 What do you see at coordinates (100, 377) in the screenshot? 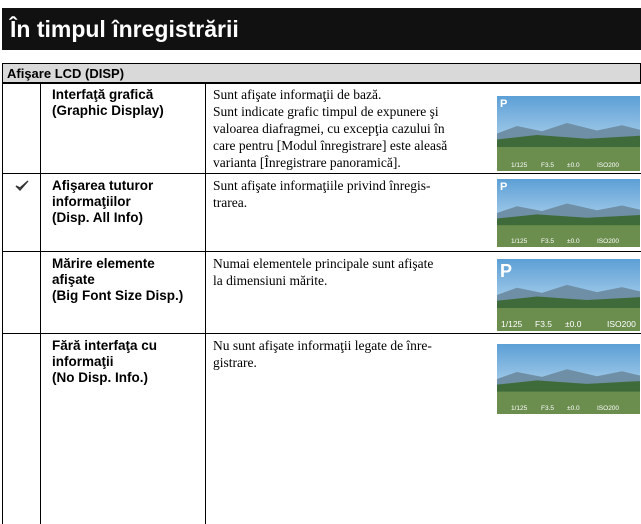
I see `label-line: (No Disp. Info.)` at bounding box center [100, 377].